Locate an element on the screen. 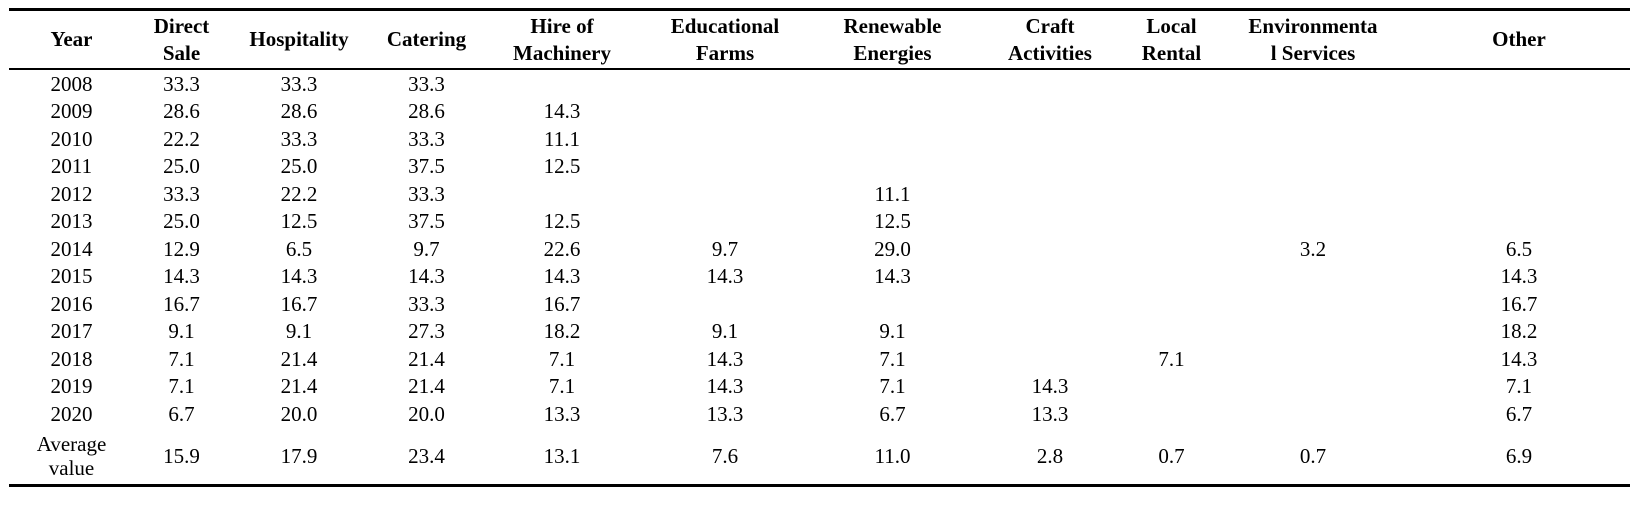 The height and width of the screenshot is (514, 1649). year-cell: 2012 is located at coordinates (71, 193).